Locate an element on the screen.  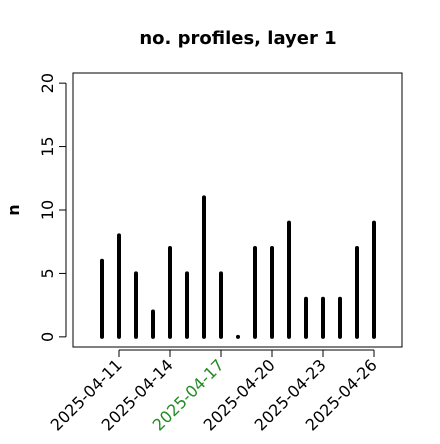
y-tick-label: 15 is located at coordinates (47, 146).